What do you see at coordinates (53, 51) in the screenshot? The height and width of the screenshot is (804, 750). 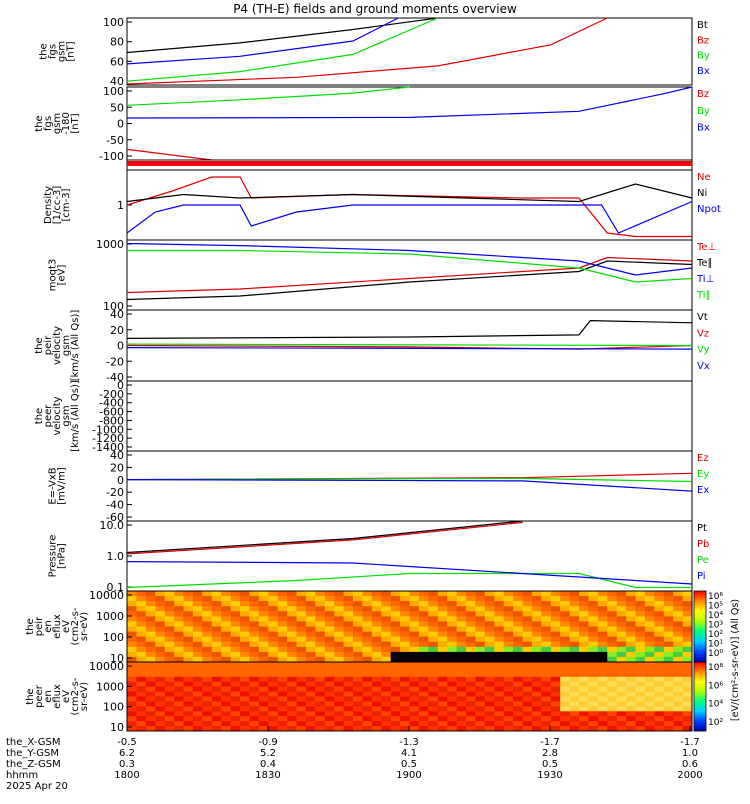 I see `ylabel-line: fgs` at bounding box center [53, 51].